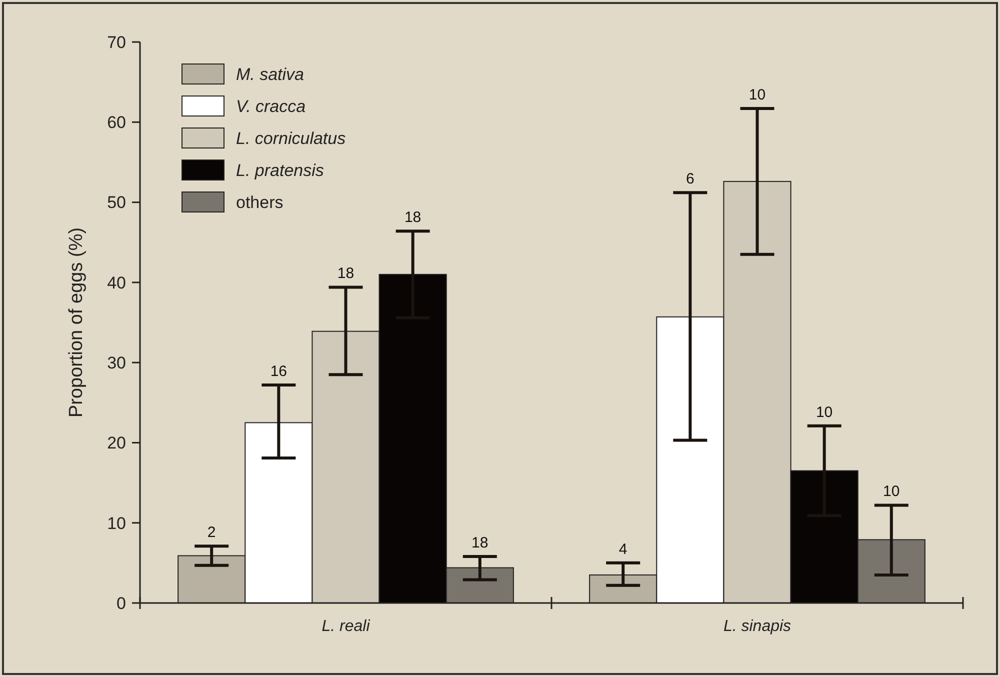 This screenshot has width=1000, height=677. What do you see at coordinates (279, 371) in the screenshot?
I see `annotation: 16` at bounding box center [279, 371].